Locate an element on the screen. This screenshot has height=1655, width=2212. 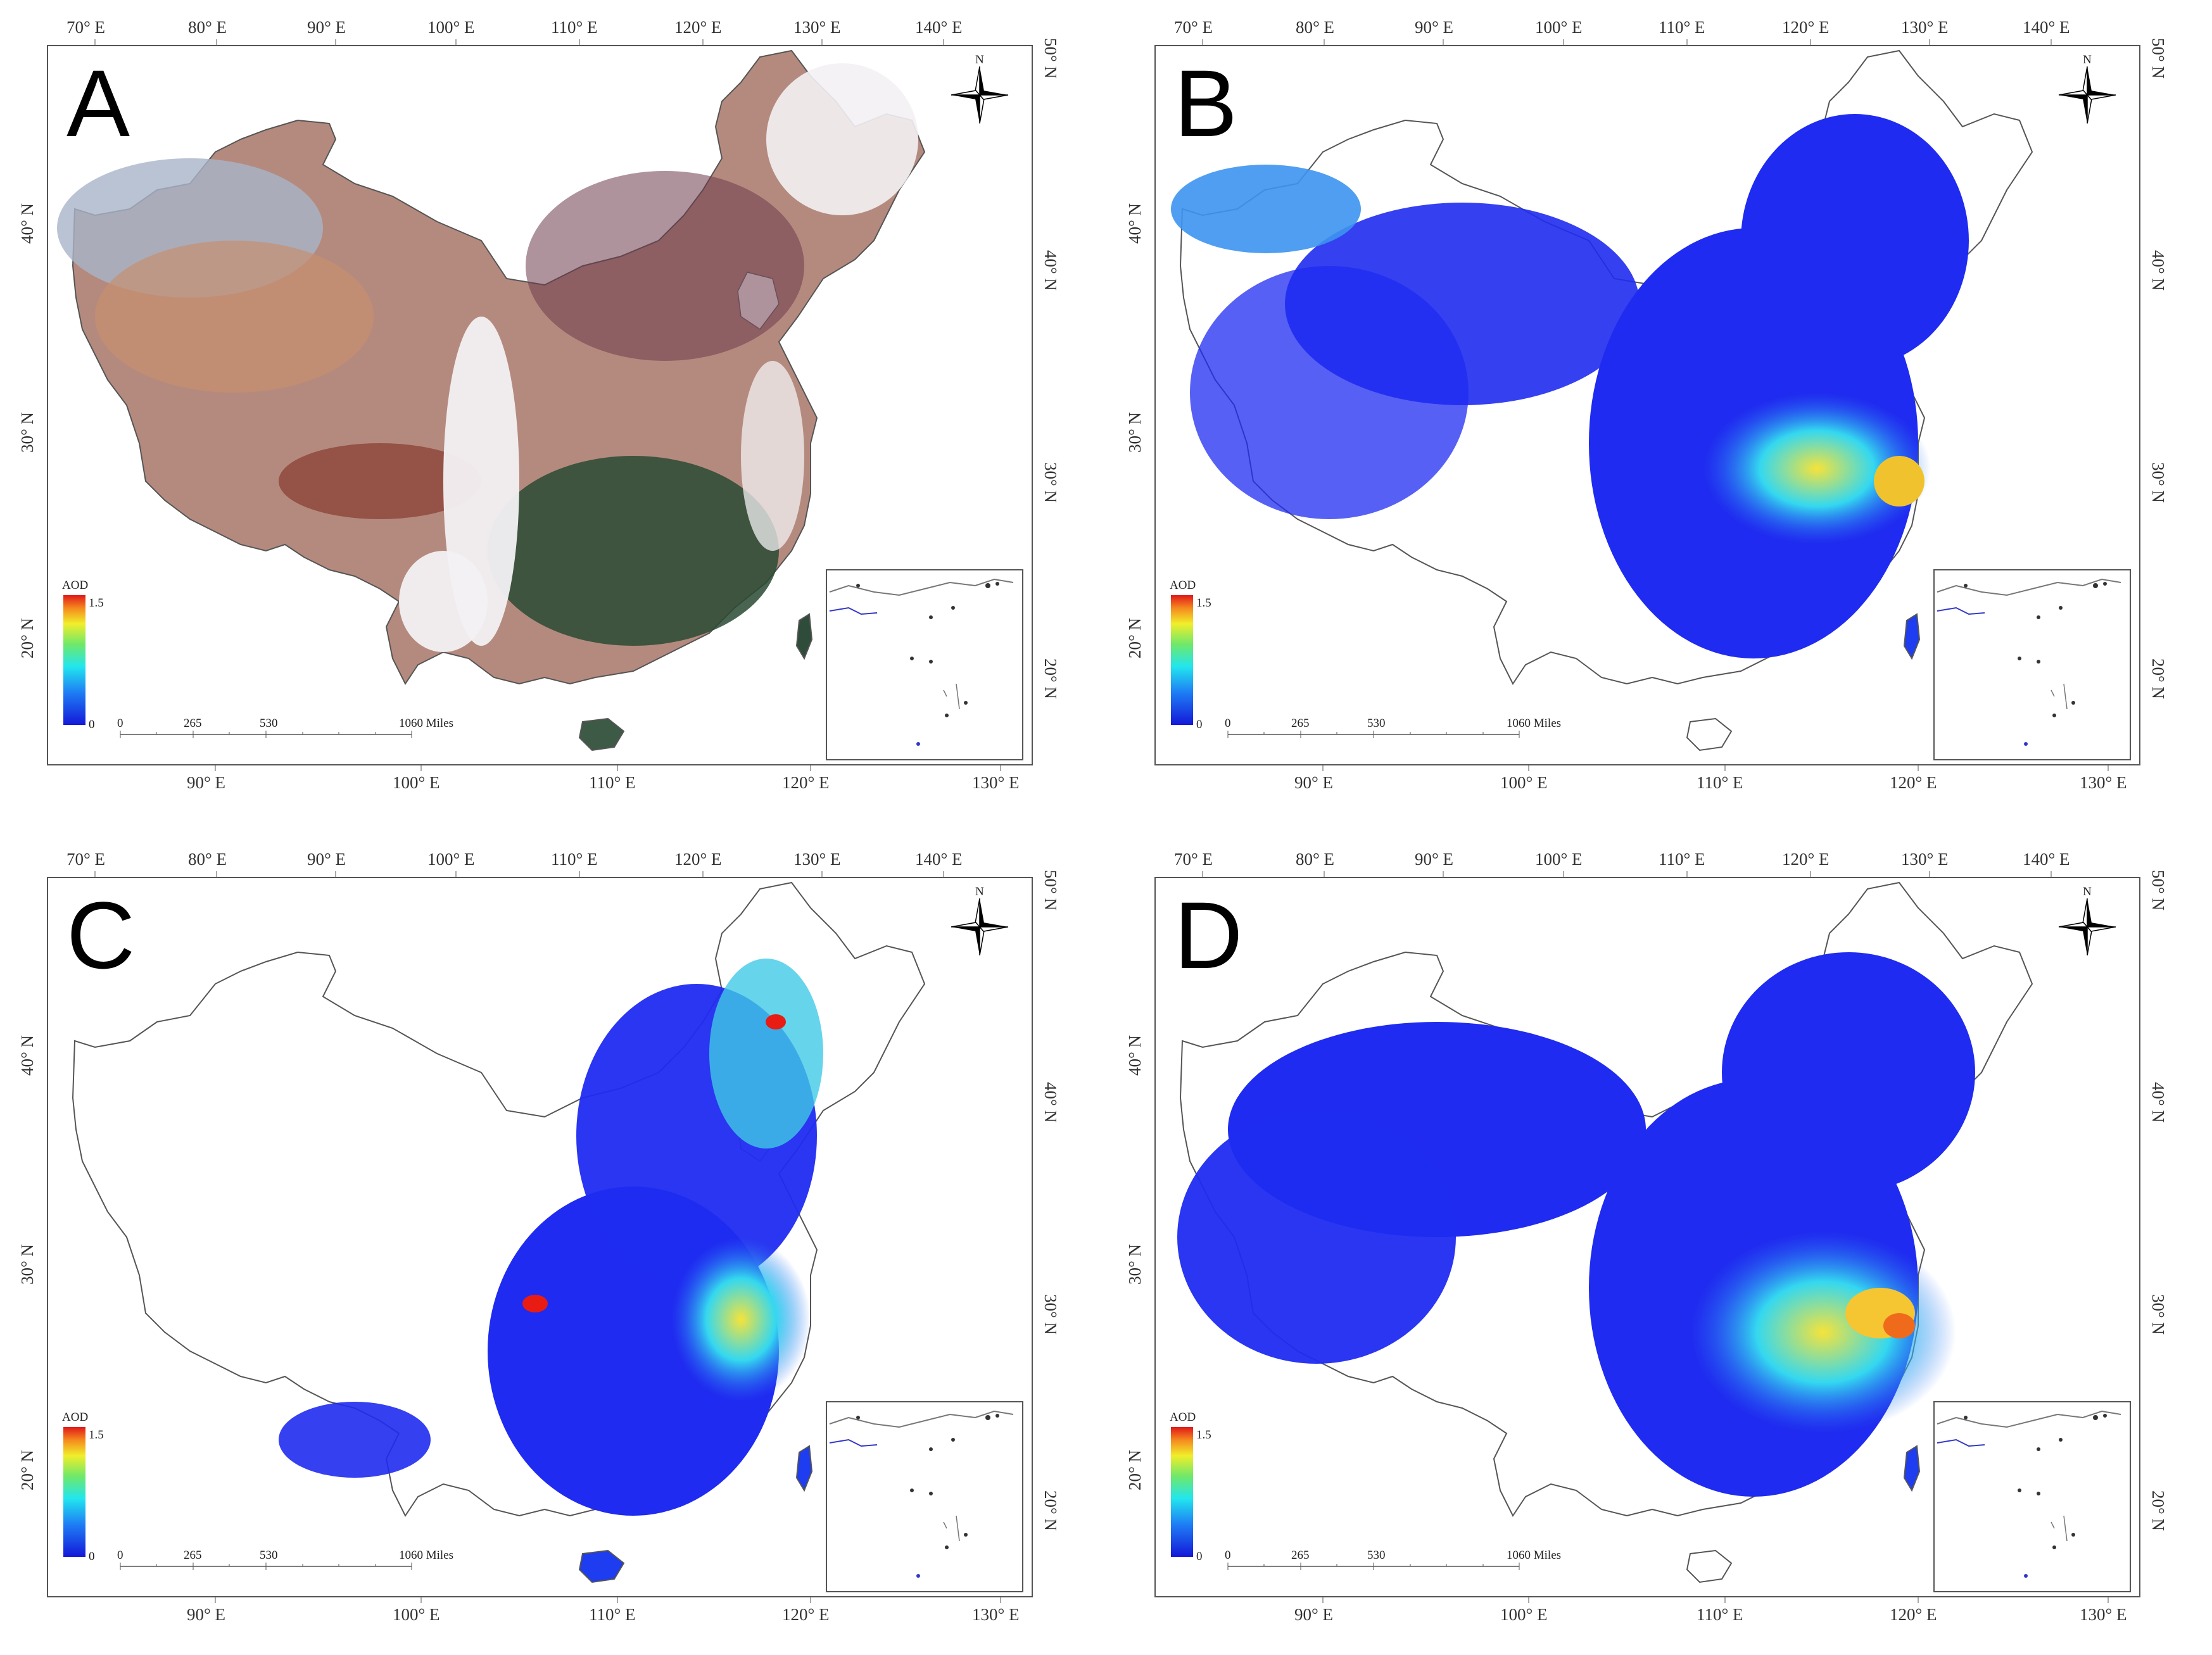
top-axis-label: 130° E is located at coordinates (1925, 27).